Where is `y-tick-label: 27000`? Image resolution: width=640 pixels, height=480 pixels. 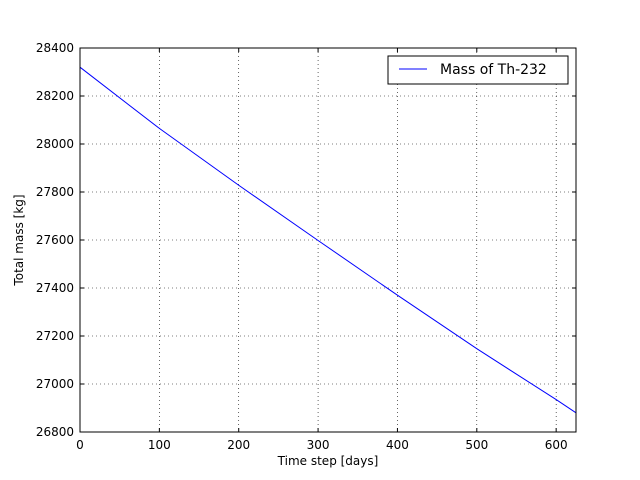 y-tick-label: 27000 is located at coordinates (55, 384).